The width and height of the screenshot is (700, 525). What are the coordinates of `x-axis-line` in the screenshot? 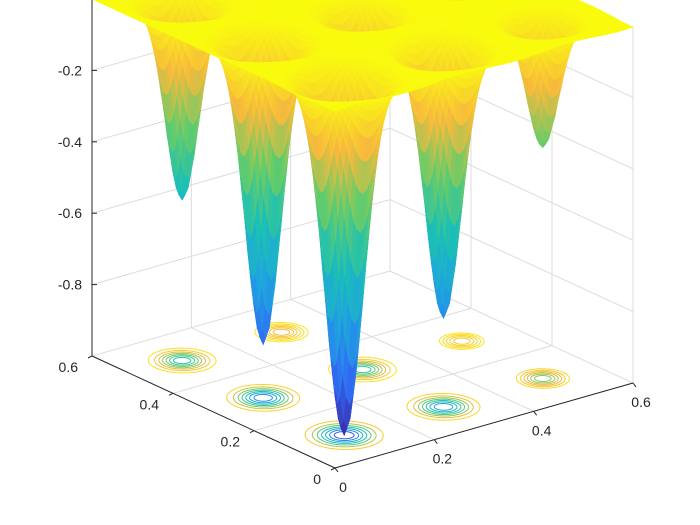 It's located at (484, 425).